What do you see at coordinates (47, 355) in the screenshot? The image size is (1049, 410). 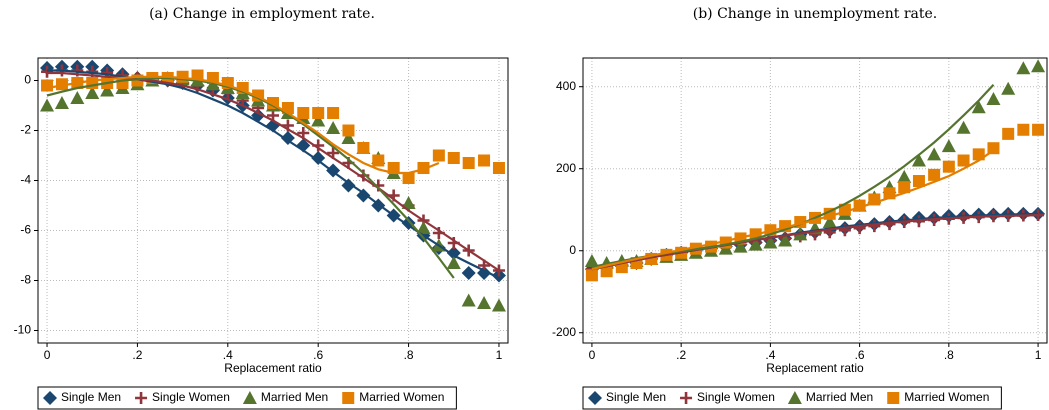 I see `x-tick-label: 0` at bounding box center [47, 355].